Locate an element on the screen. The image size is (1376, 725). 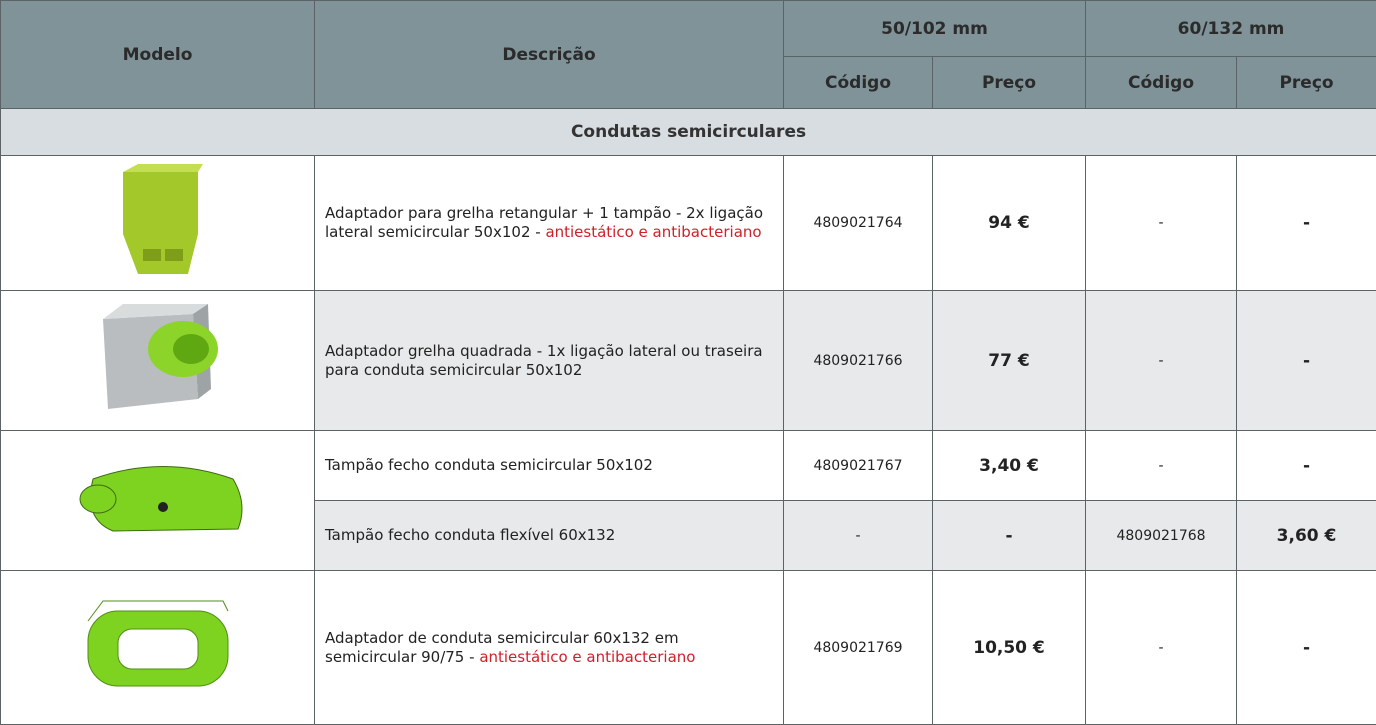
code: 4809021768 is located at coordinates (1161, 536).